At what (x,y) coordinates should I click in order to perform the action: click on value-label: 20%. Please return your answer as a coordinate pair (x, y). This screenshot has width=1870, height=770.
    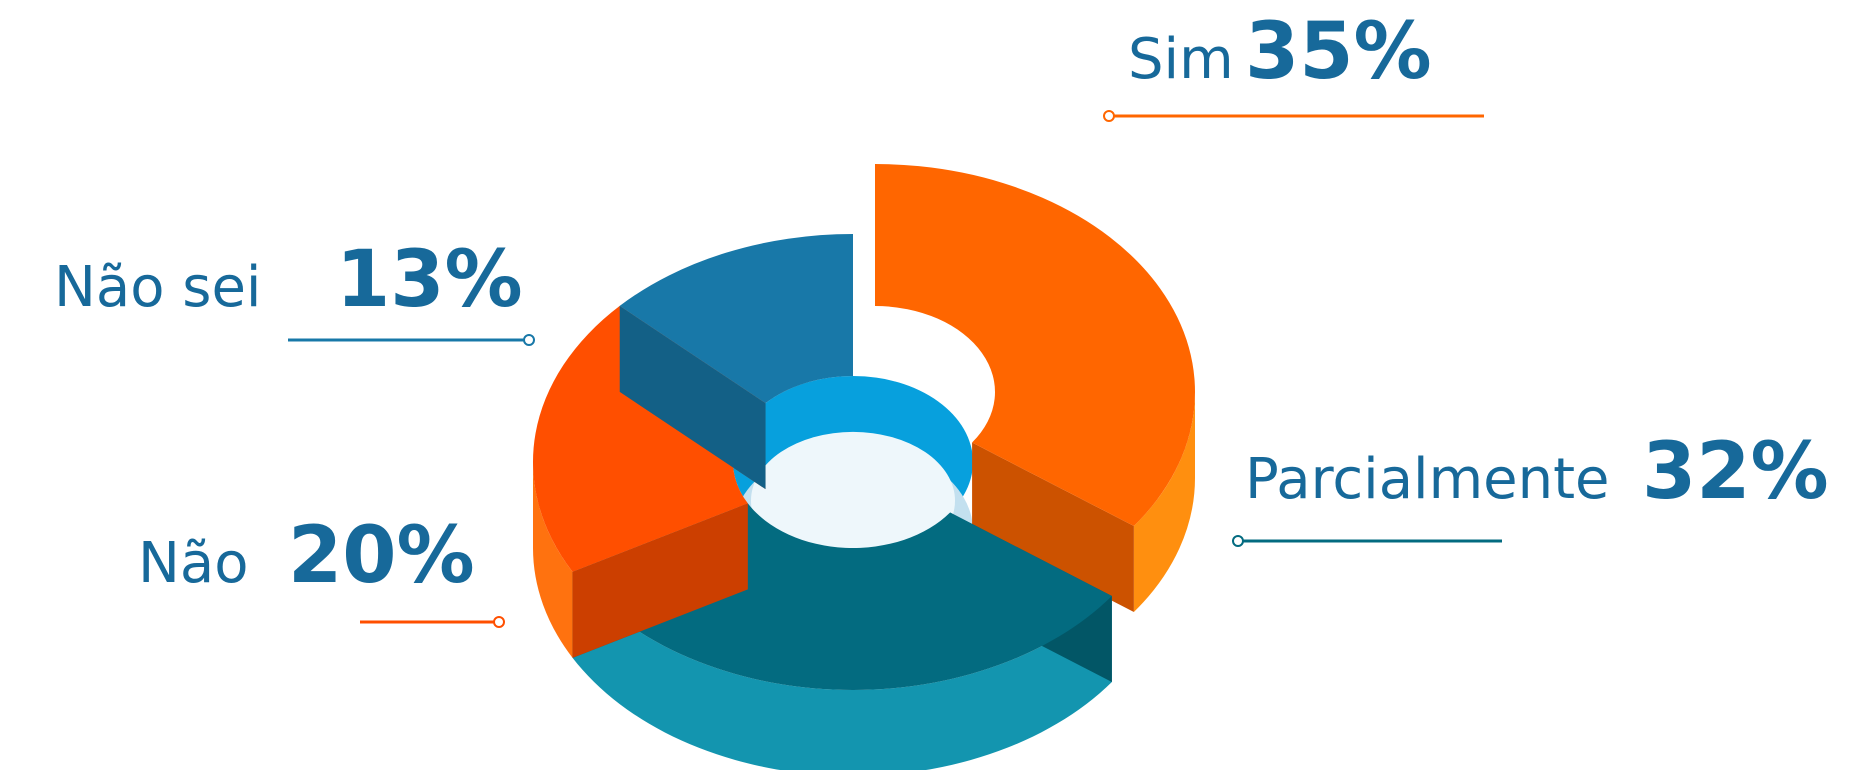
    Looking at the image, I should click on (381, 556).